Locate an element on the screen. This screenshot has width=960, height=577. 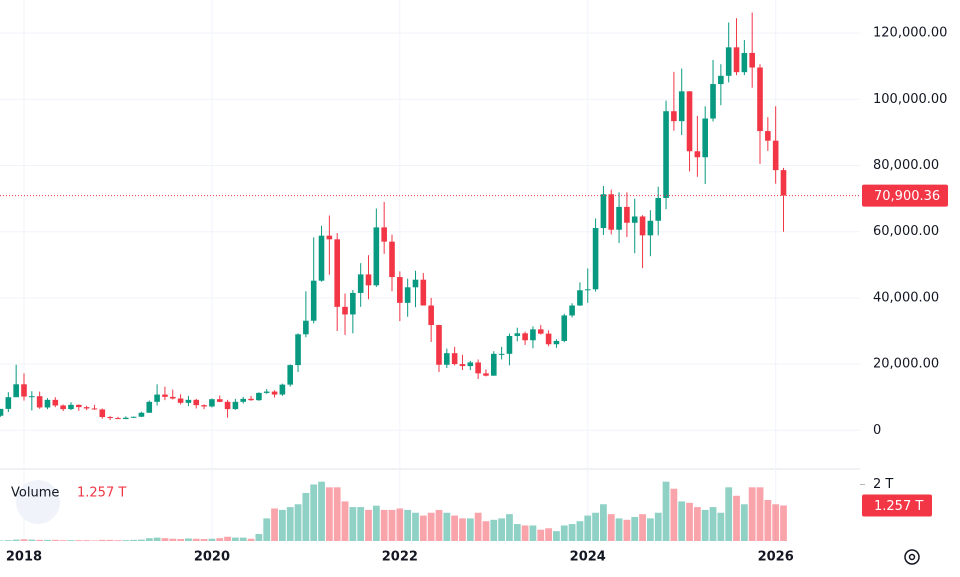
volume-legend-value: 1.257 T is located at coordinates (101, 493).